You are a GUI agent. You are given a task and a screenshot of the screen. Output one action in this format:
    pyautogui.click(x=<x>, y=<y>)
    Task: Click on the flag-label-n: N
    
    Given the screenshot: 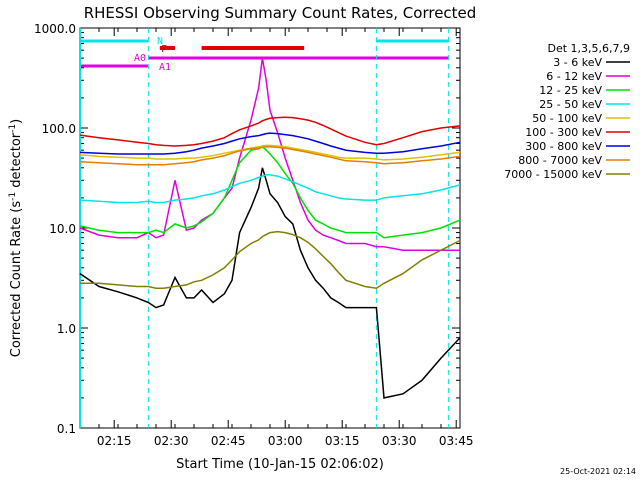 What is the action you would take?
    pyautogui.click(x=160, y=41)
    